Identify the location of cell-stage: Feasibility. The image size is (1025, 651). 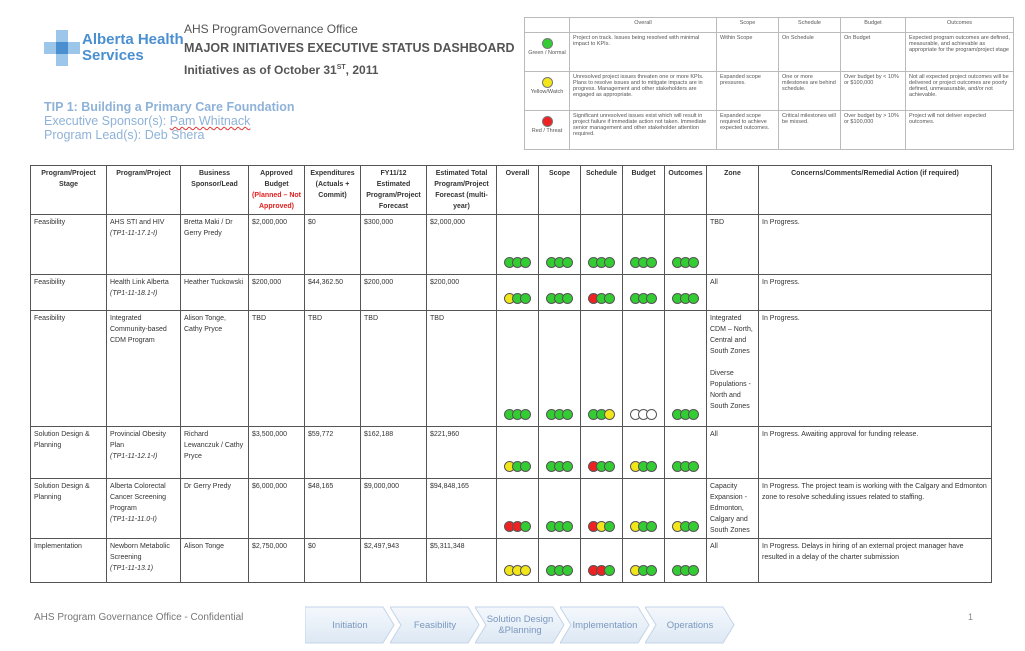
(68, 244).